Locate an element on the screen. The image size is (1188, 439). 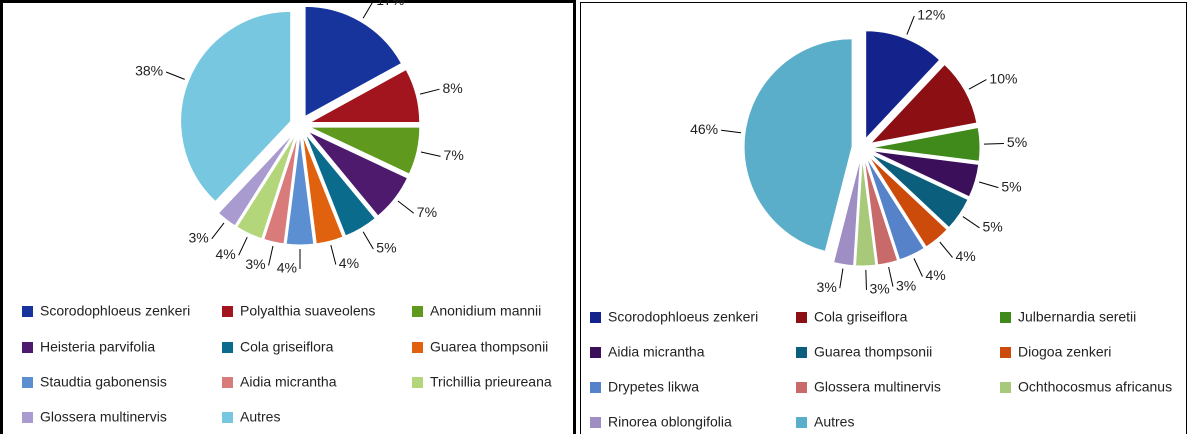
legend-label: Anonidium mannii is located at coordinates (485, 311).